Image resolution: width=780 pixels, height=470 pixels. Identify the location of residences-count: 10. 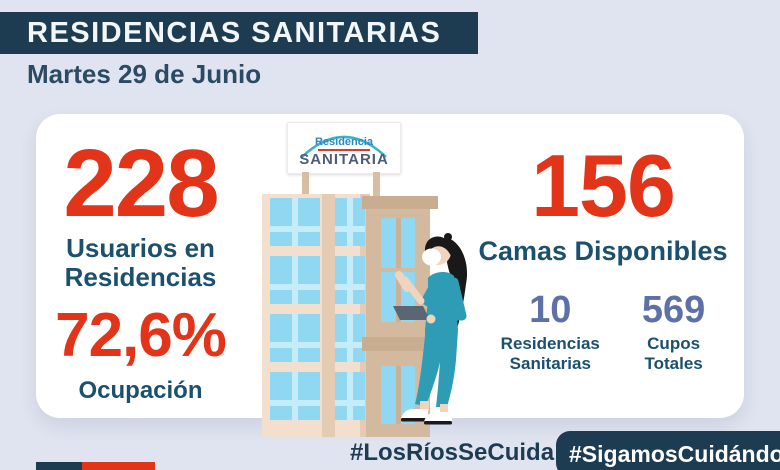
(550, 309).